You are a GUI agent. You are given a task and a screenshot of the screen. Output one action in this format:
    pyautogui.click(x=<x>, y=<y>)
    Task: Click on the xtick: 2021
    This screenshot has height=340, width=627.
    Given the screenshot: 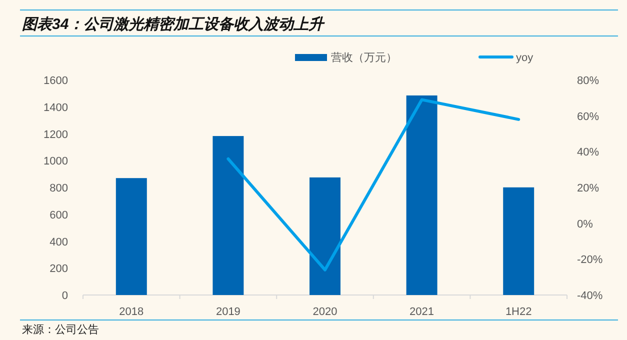 What is the action you would take?
    pyautogui.click(x=422, y=312)
    